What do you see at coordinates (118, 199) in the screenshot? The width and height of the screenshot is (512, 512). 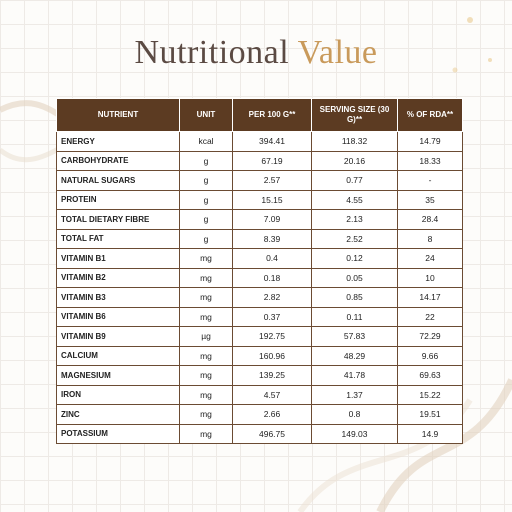 I see `table-cell: PROTEIN` at bounding box center [118, 199].